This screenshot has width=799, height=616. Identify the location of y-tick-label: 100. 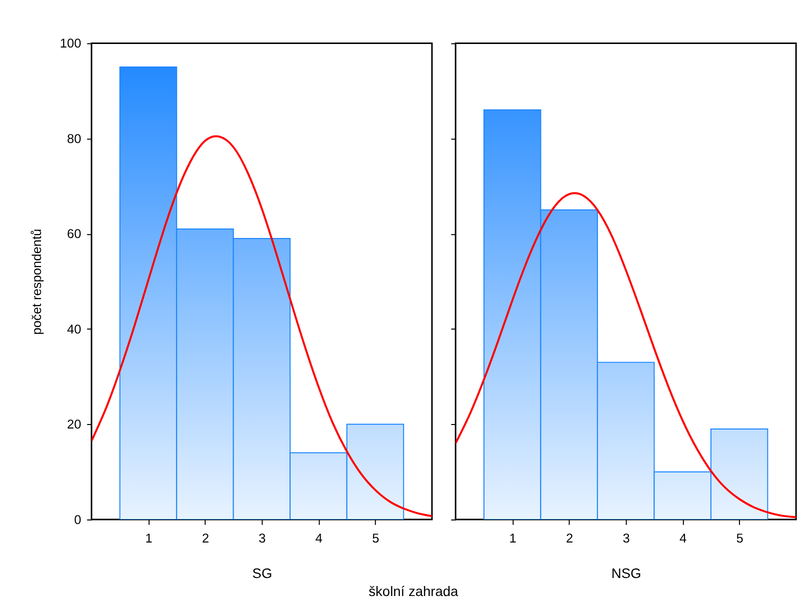
(71, 43).